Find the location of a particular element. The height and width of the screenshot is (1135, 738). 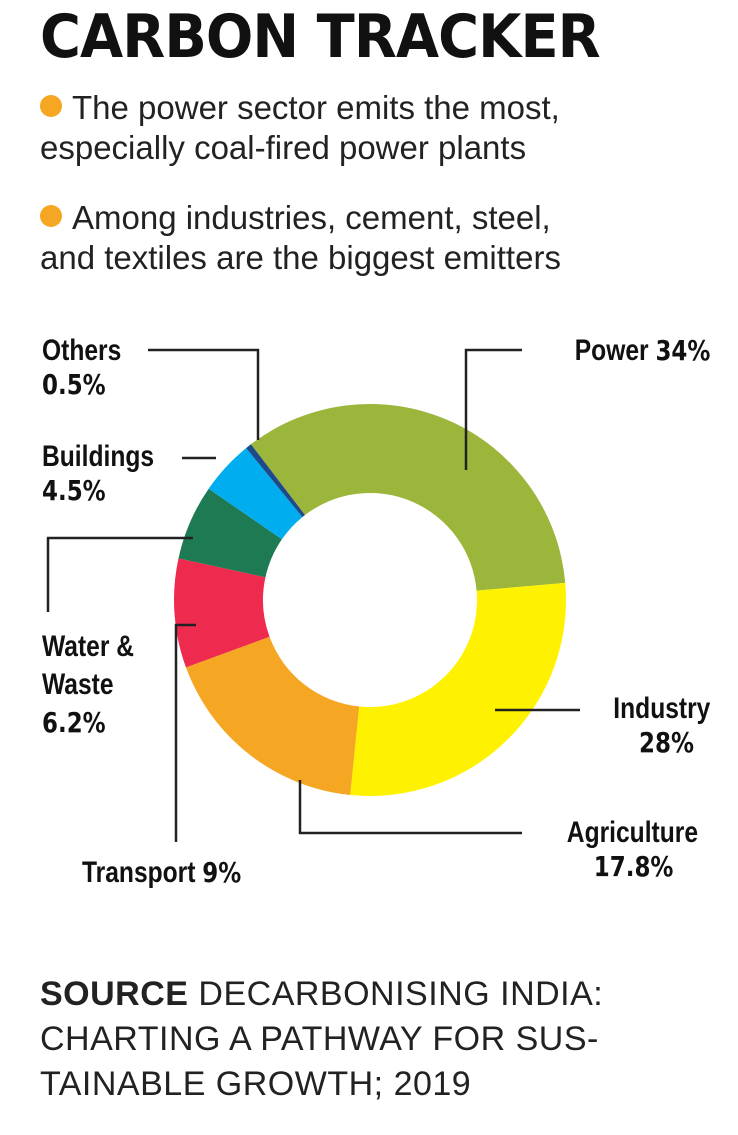

label-transport-value: 9% is located at coordinates (222, 872).